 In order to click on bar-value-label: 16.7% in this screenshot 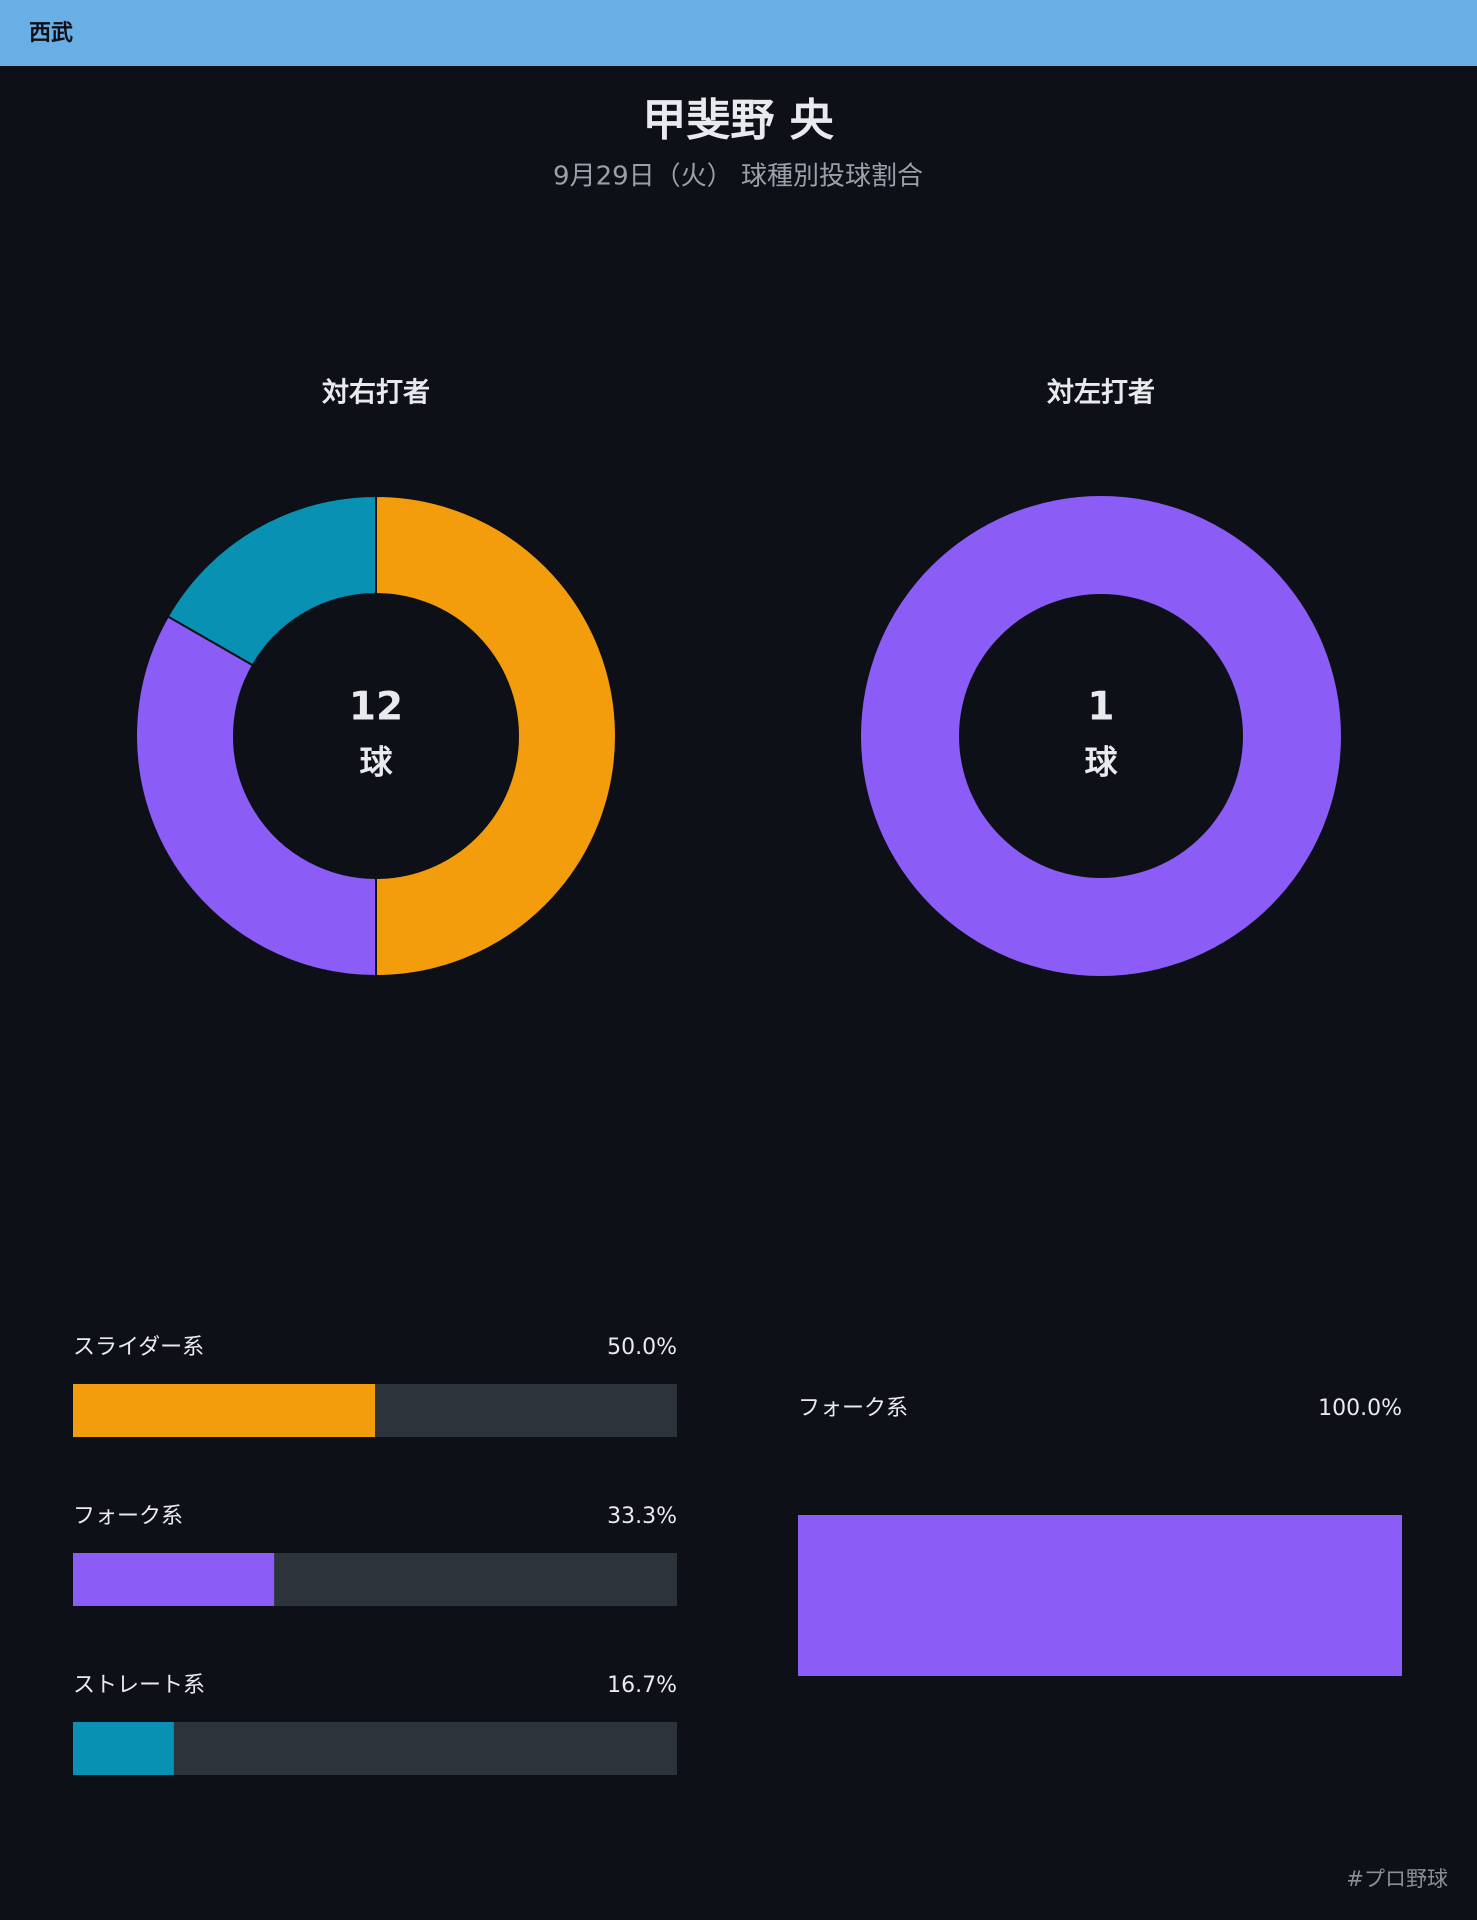, I will do `click(642, 1685)`.